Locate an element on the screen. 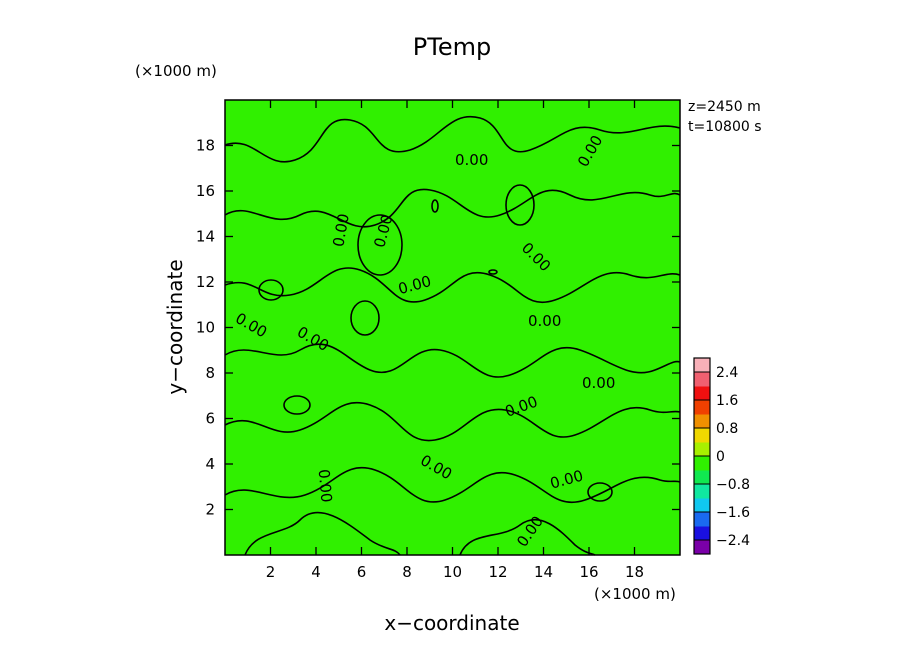  colorbar-tick-label: 0 is located at coordinates (720, 457).